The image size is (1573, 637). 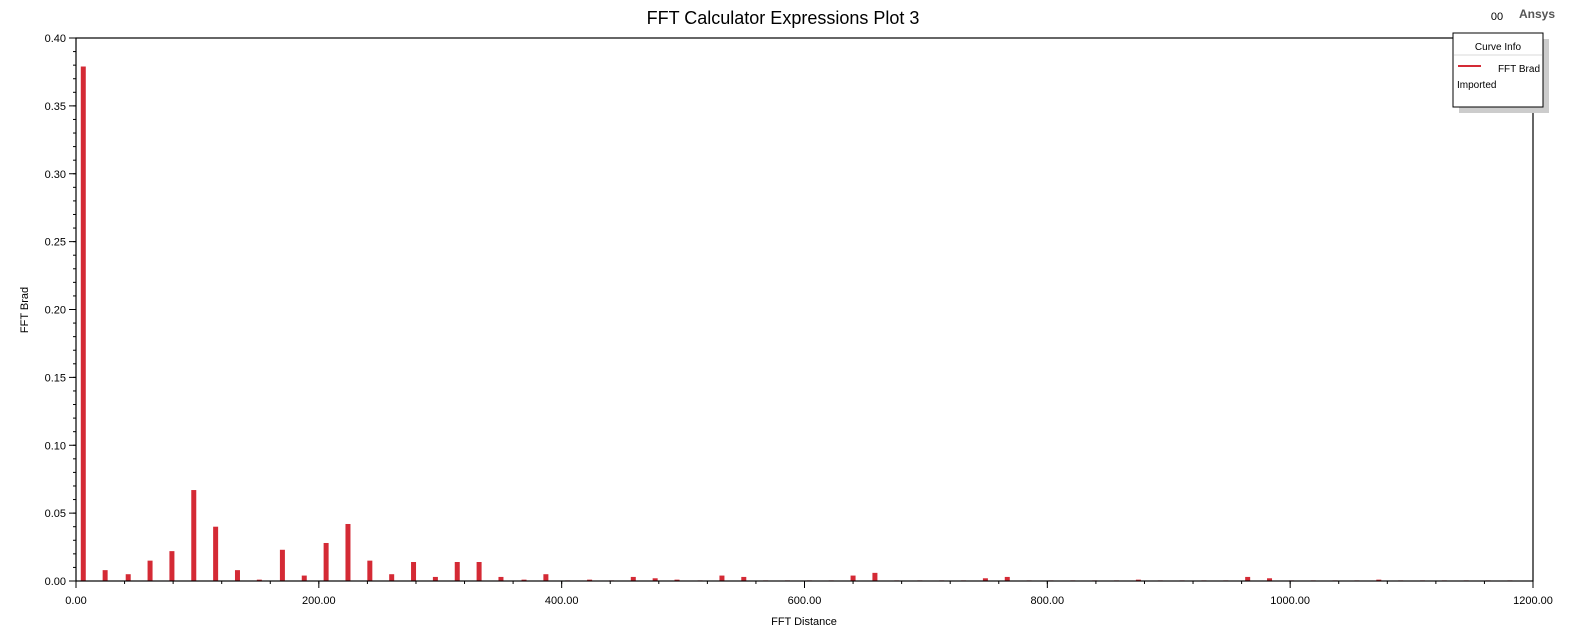 What do you see at coordinates (55, 311) in the screenshot?
I see `y-tick-label: 0.20` at bounding box center [55, 311].